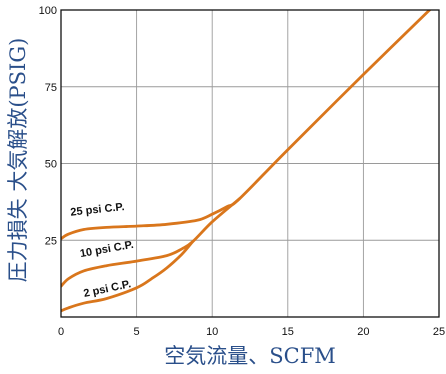 This screenshot has width=446, height=374. I want to click on x-tick-label: 15, so click(288, 332).